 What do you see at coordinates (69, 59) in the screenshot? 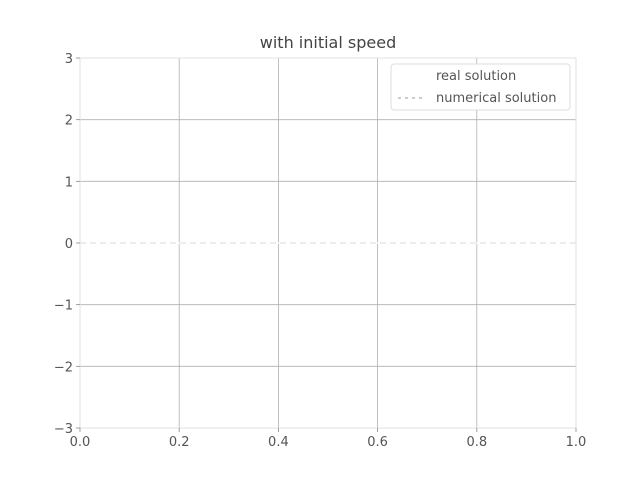
I see `y-tick-label: 3` at bounding box center [69, 59].